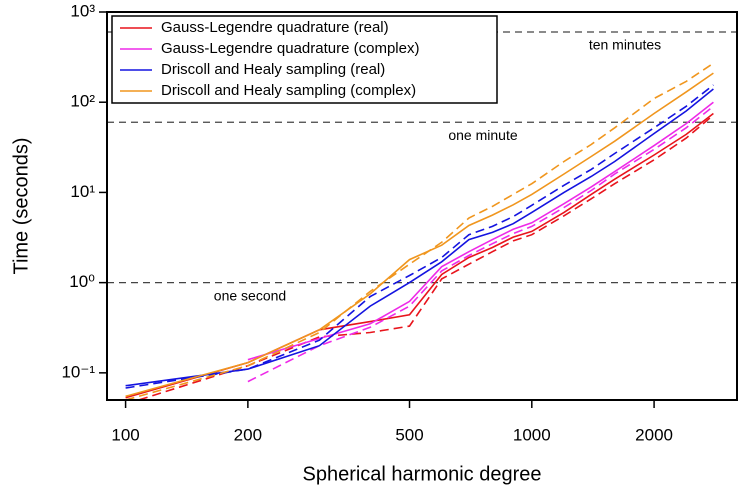  I want to click on legend-box, so click(304, 59).